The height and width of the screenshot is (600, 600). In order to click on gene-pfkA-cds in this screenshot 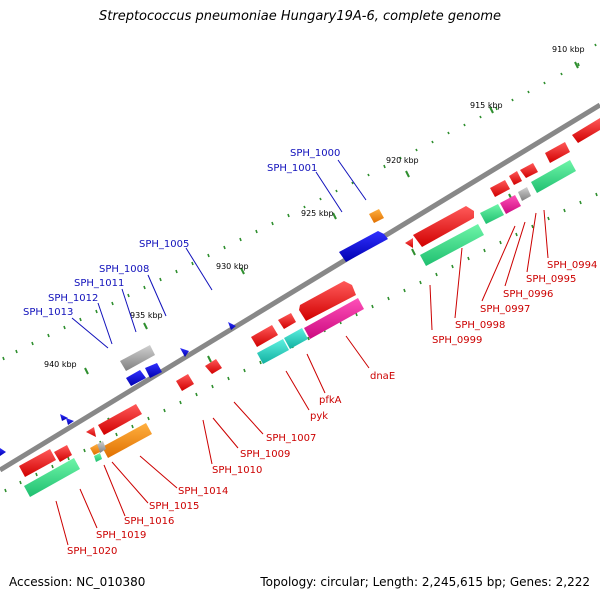, I will do `click(296, 338)`.